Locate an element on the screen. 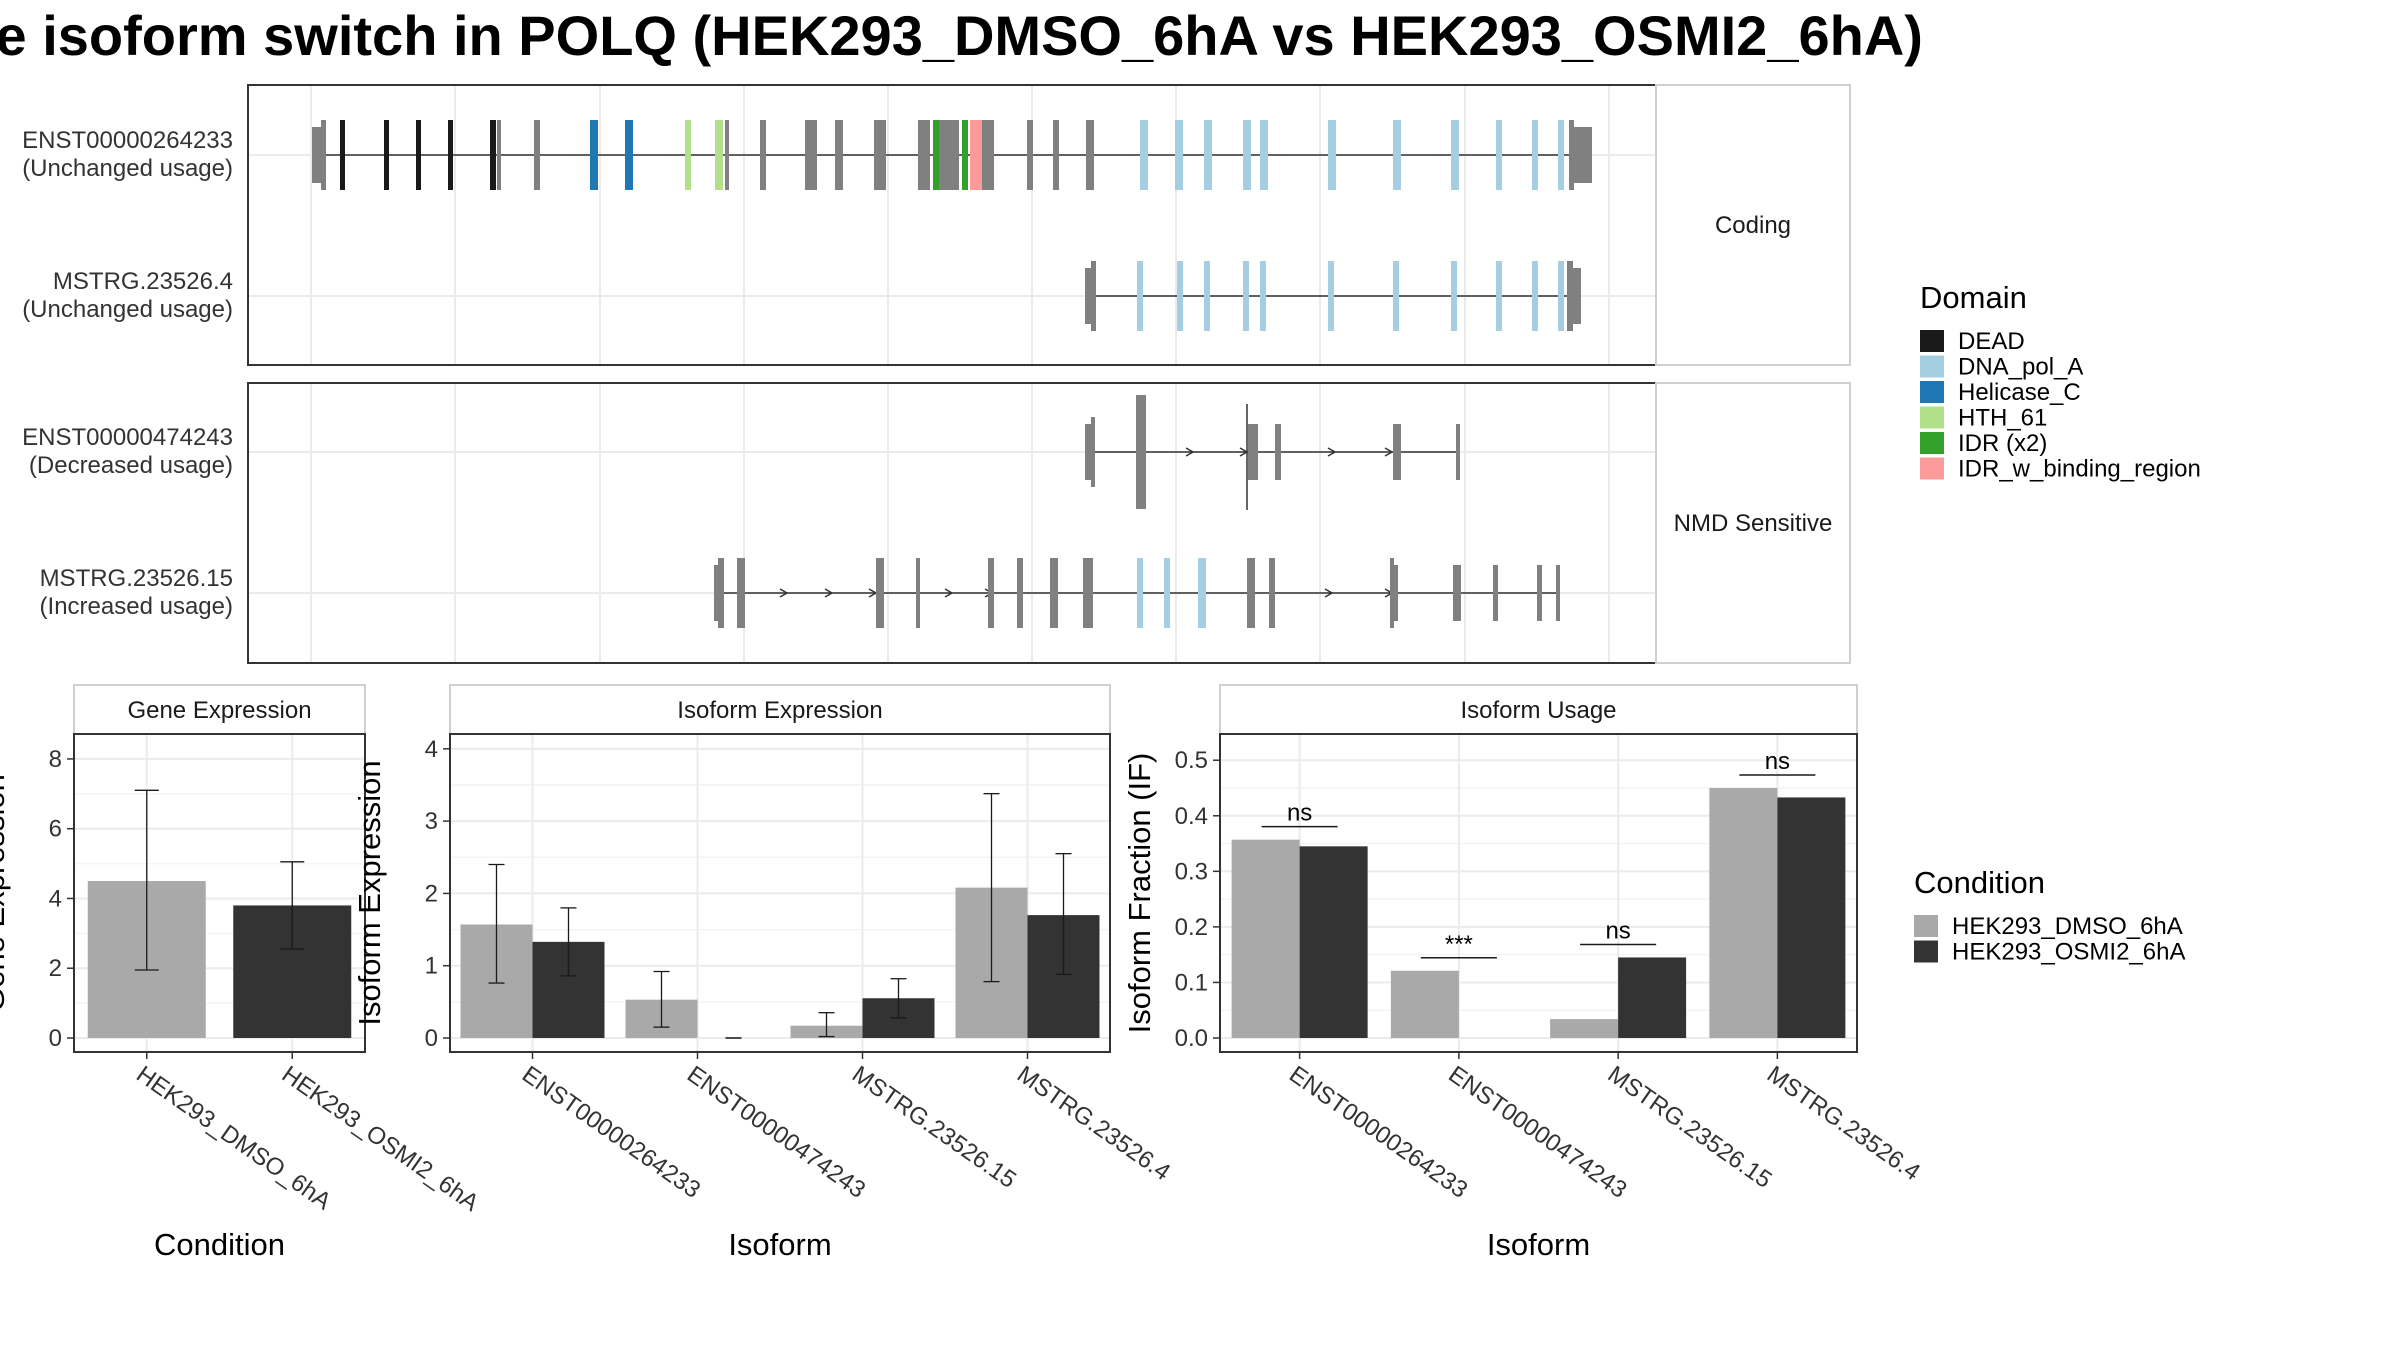  transcript-label: ENST00000264233 (Unchanged usage) is located at coordinates (127, 154).